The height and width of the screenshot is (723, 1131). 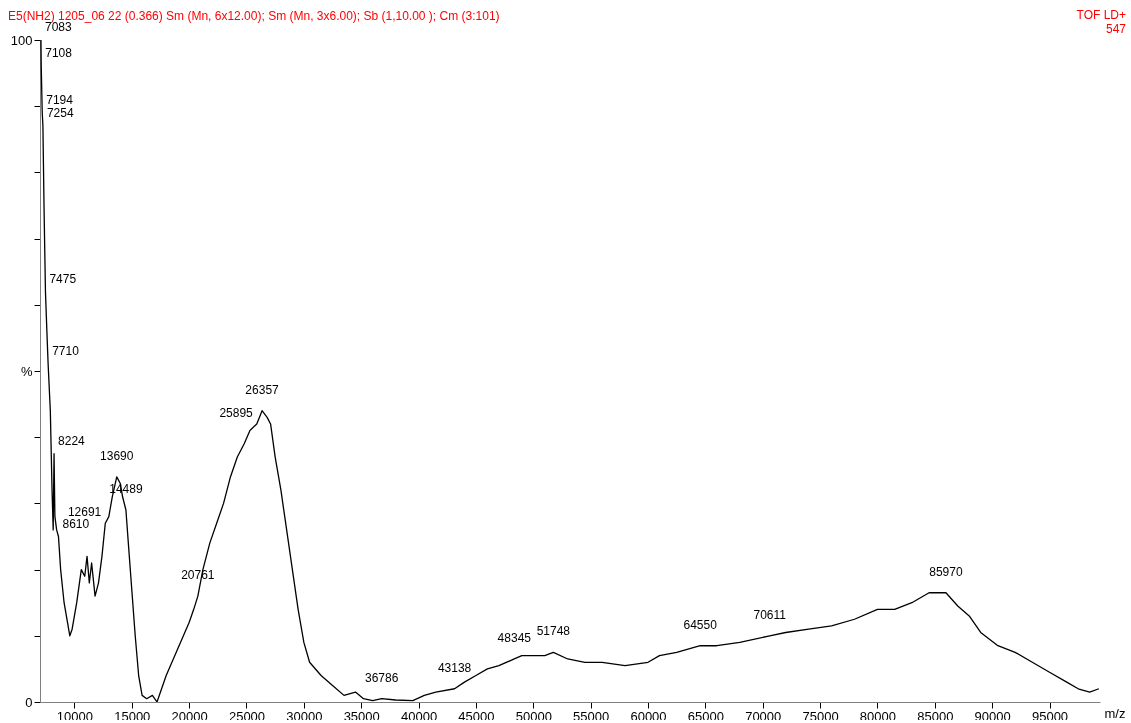 What do you see at coordinates (117, 455) in the screenshot?
I see `annotation: 13690` at bounding box center [117, 455].